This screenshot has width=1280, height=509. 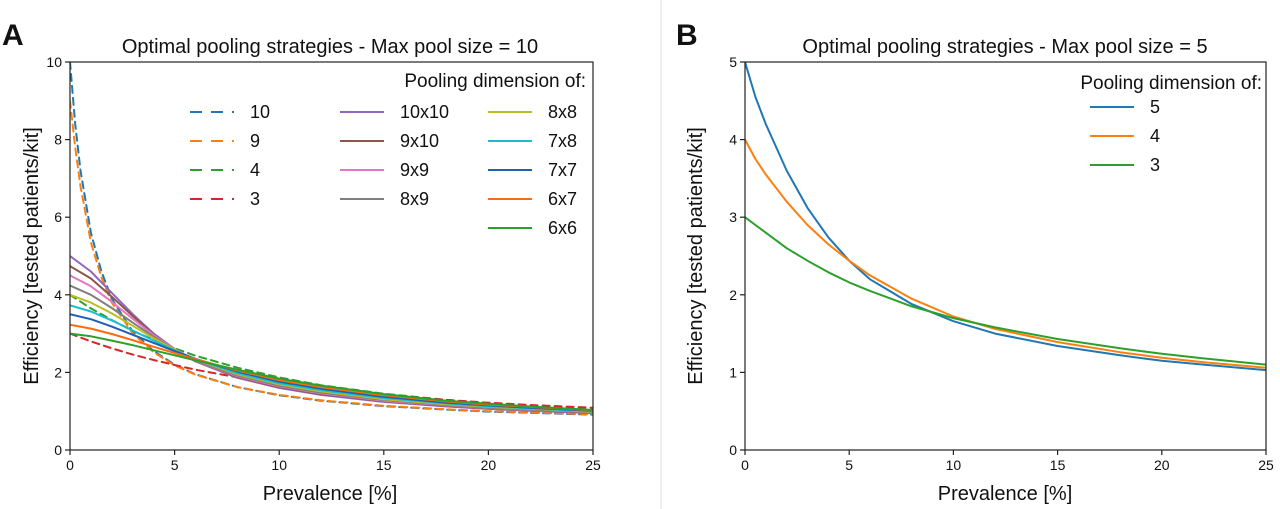 I want to click on panel-letter-b: B, so click(x=687, y=35).